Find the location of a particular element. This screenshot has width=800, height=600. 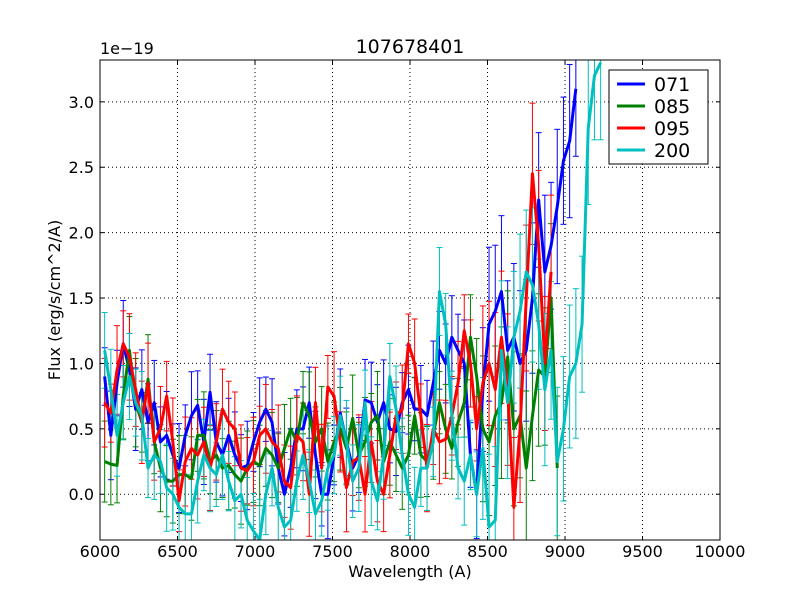

y-tick-label: 1.0 is located at coordinates (81, 363).